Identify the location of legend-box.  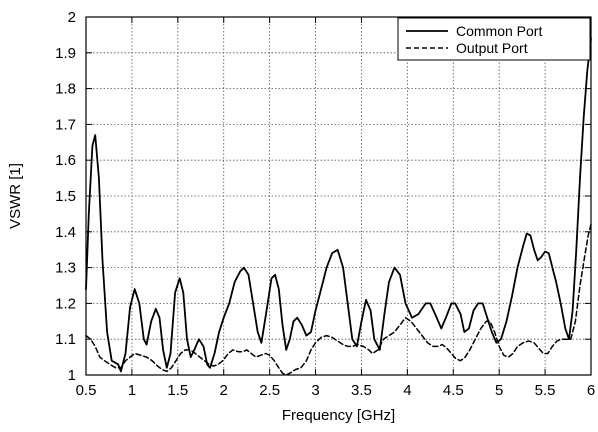
(494, 39).